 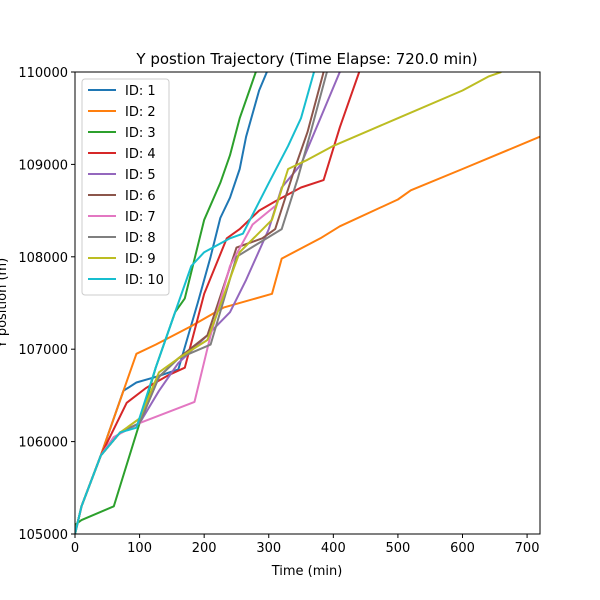 What do you see at coordinates (140, 133) in the screenshot?
I see `legend-label: ID: 3` at bounding box center [140, 133].